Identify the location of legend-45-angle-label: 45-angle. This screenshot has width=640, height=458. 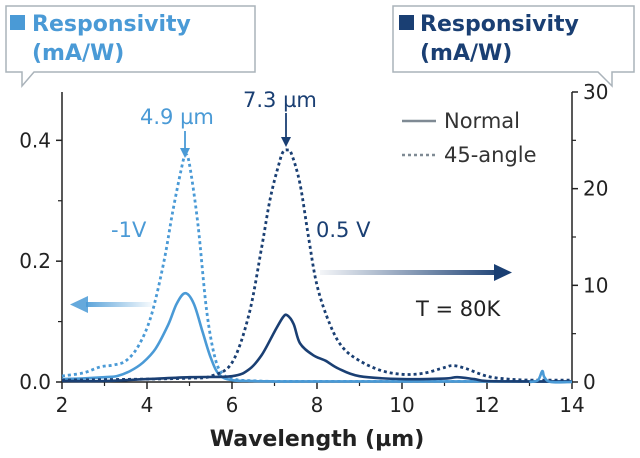
(490, 155).